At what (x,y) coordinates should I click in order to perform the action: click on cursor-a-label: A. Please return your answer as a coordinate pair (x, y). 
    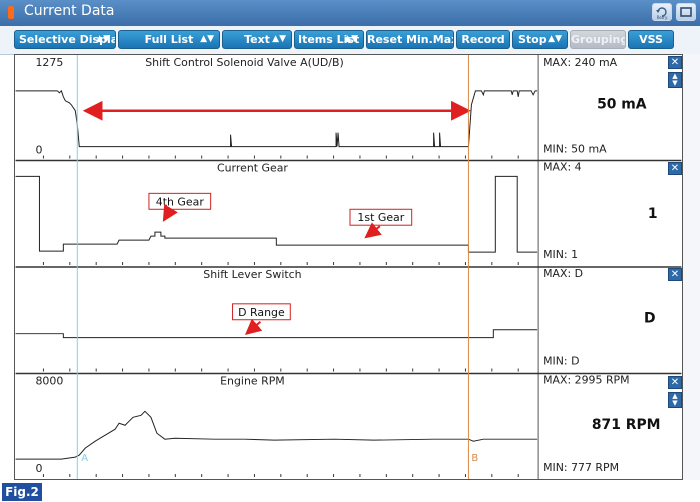
    Looking at the image, I should click on (84, 458).